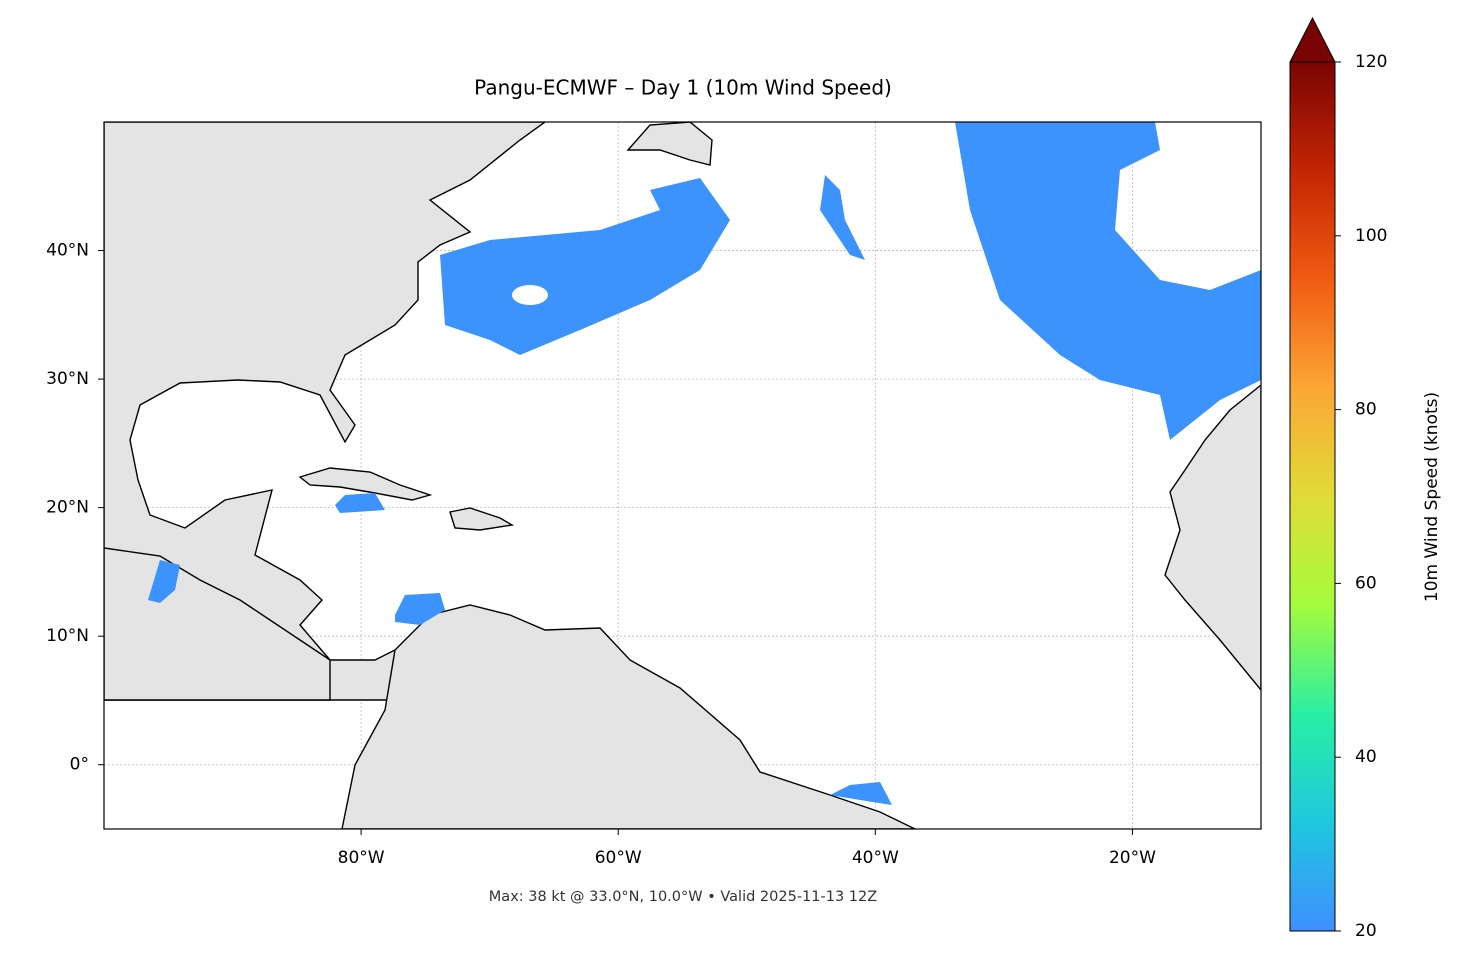  I want to click on newfoundland, so click(669, 144).